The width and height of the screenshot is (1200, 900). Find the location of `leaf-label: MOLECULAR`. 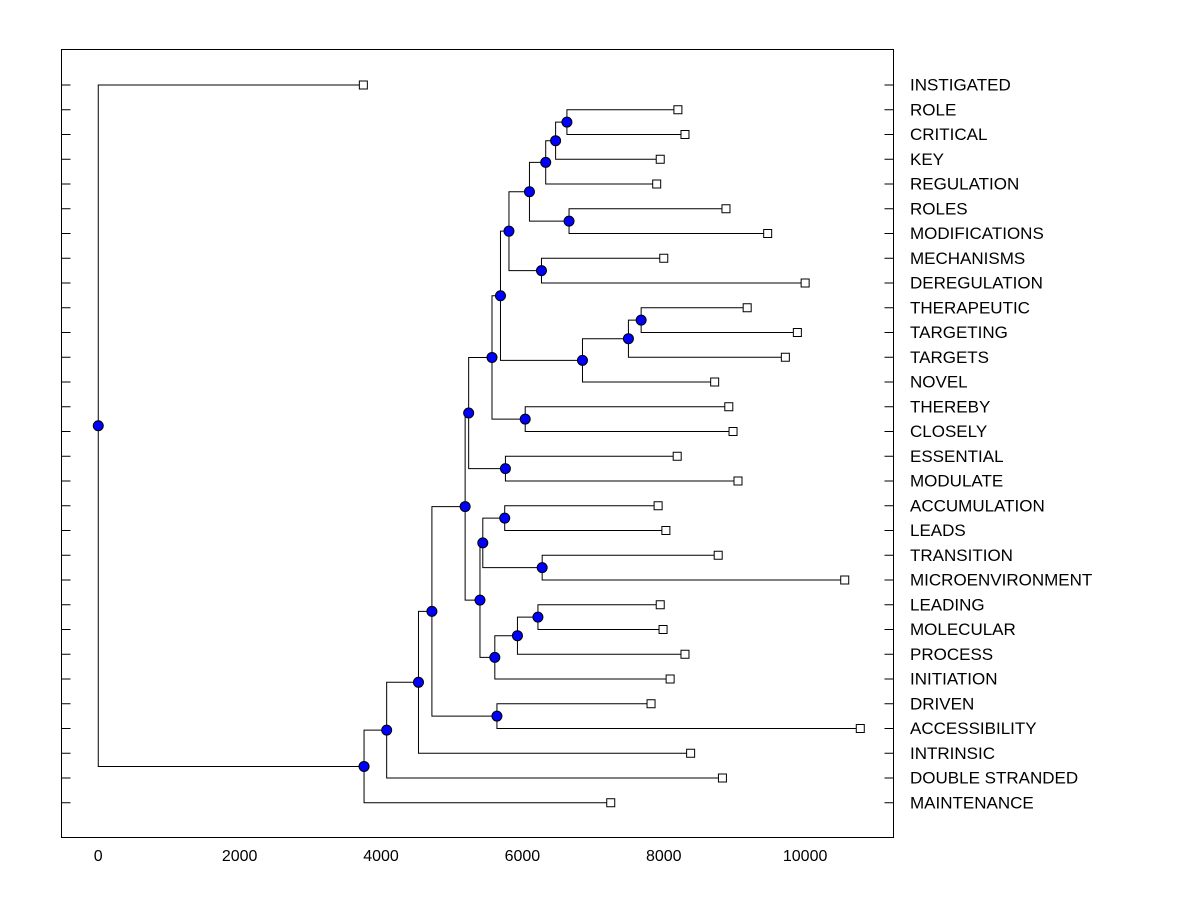

leaf-label: MOLECULAR is located at coordinates (963, 629).